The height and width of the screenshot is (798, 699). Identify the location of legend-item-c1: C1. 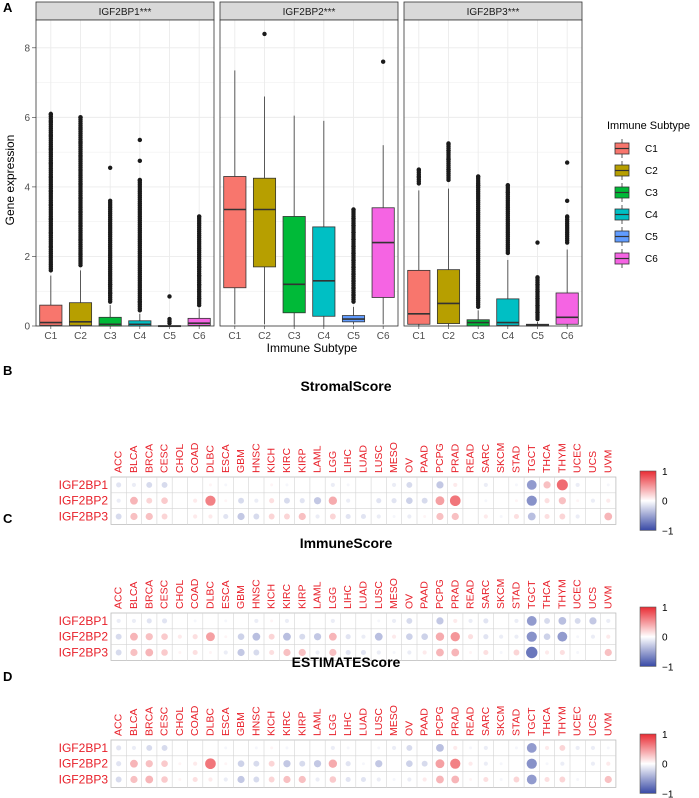
(636, 148).